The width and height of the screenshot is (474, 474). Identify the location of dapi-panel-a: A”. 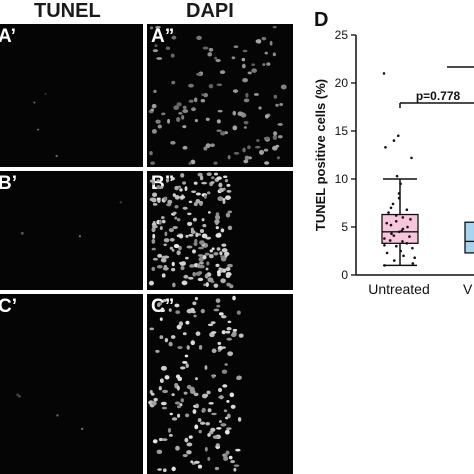
(220, 95).